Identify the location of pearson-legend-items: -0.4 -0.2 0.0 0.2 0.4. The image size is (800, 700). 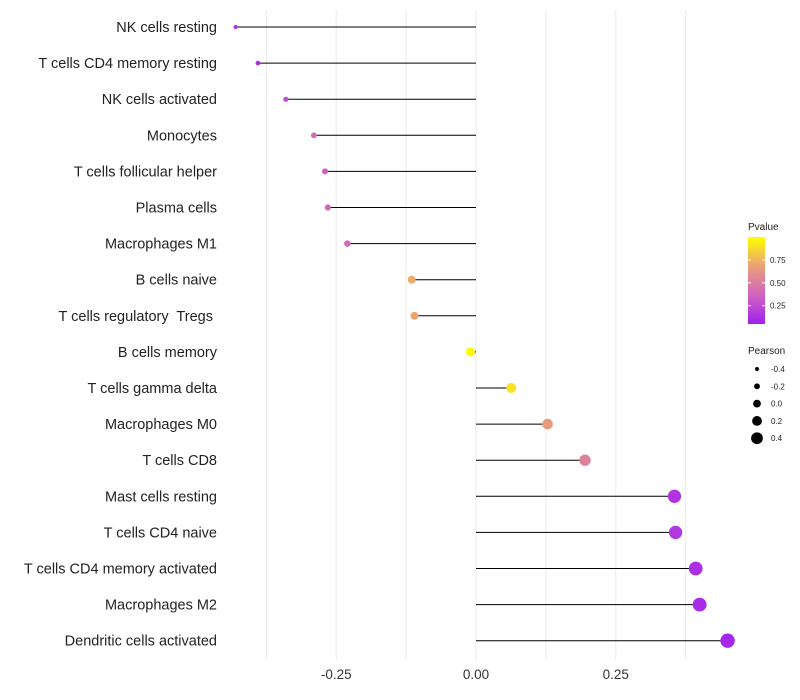
(768, 405).